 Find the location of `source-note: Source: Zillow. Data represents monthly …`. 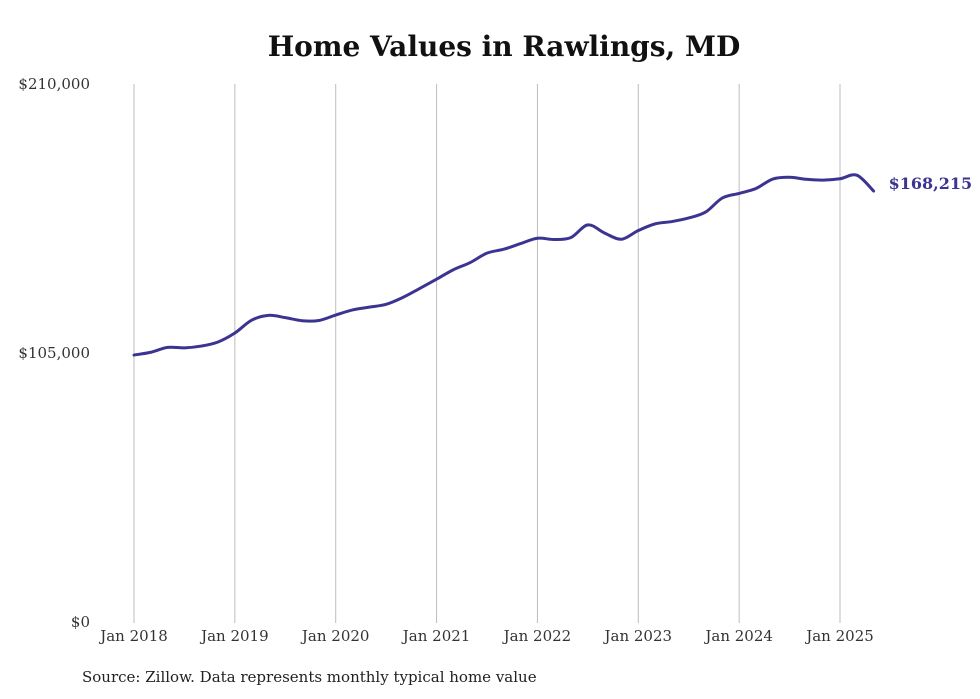

source-note: Source: Zillow. Data represents monthly … is located at coordinates (309, 677).